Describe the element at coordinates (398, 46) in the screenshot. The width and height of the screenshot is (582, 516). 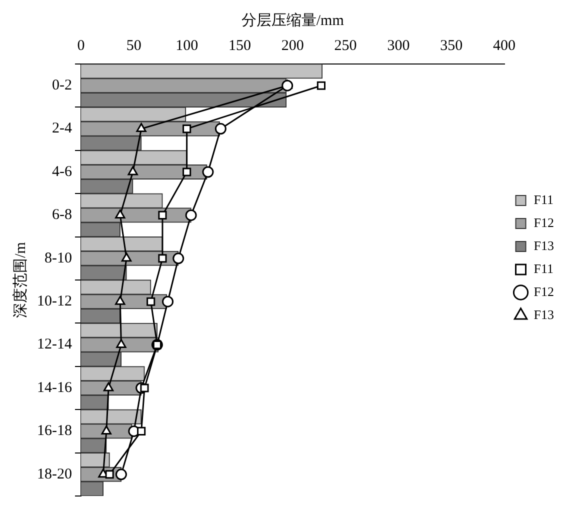
I see `x-tick-label: 300` at that location.